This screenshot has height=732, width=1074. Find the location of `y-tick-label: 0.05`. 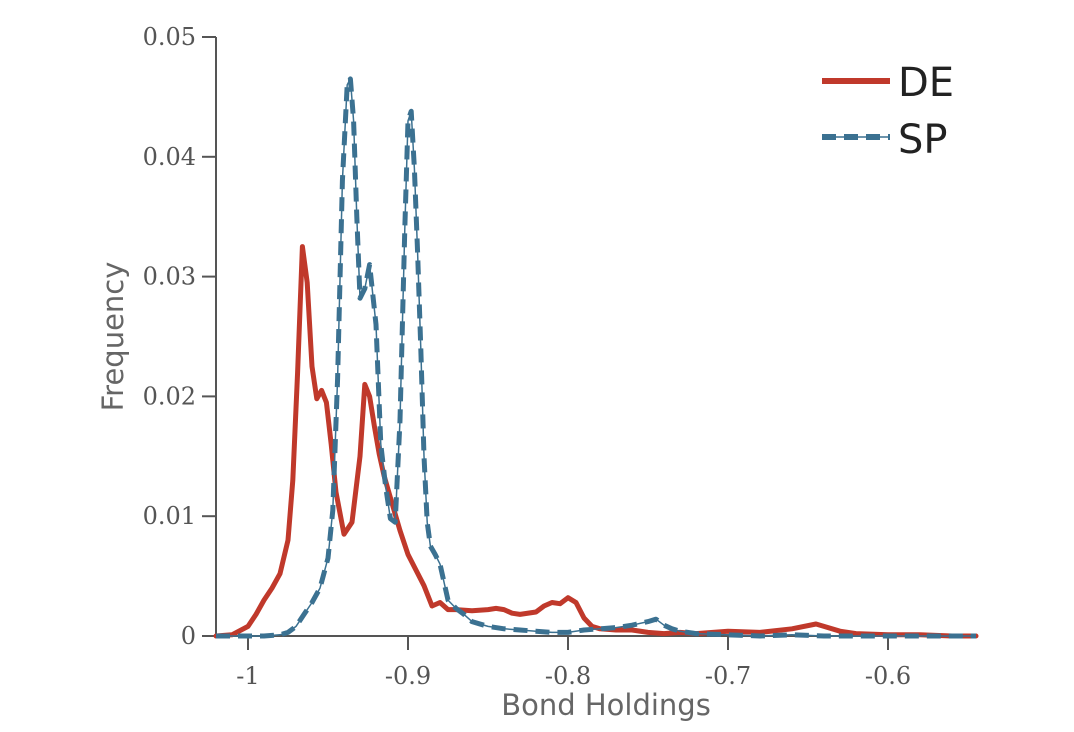

y-tick-label: 0.05 is located at coordinates (169, 37).